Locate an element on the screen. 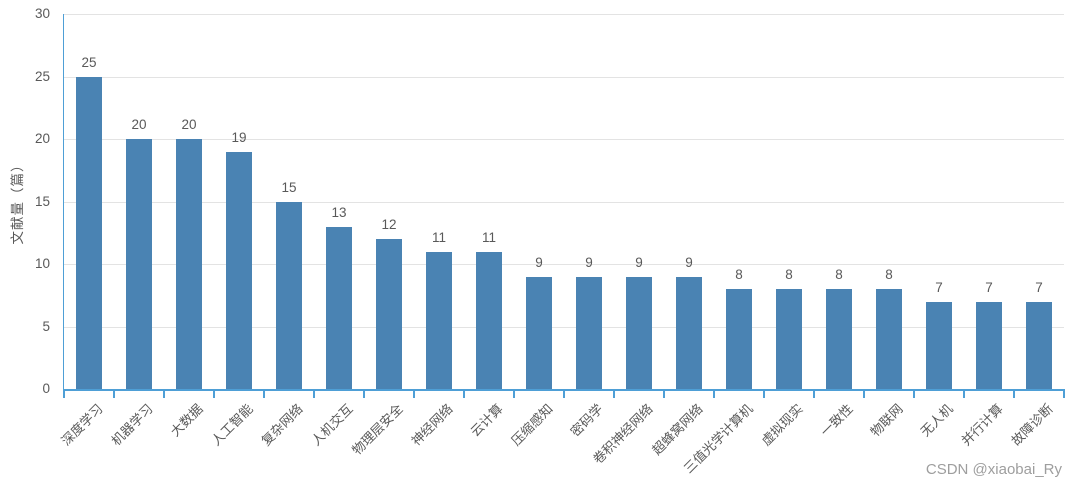 This screenshot has width=1075, height=491. x-axis-category-label: 机器学习 is located at coordinates (132, 425).